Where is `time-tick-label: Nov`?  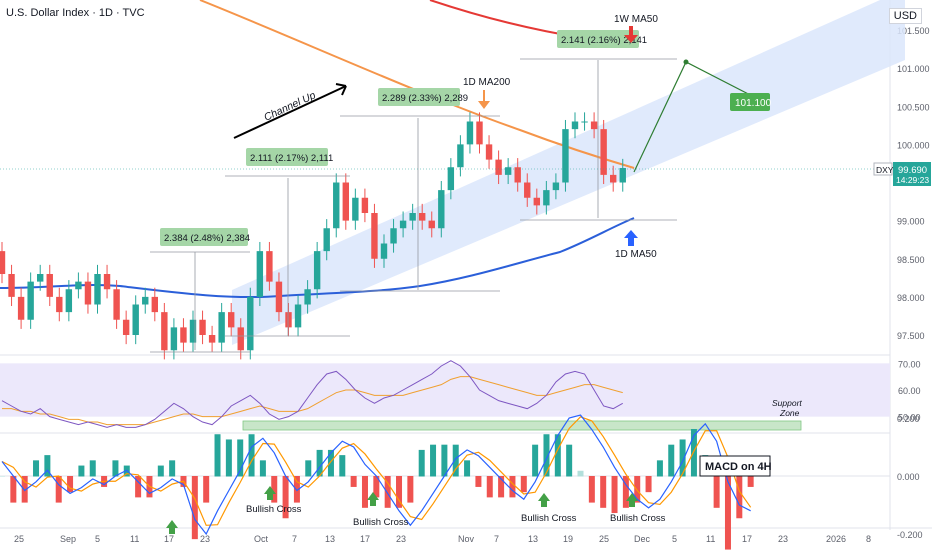 time-tick-label: Nov is located at coordinates (466, 539).